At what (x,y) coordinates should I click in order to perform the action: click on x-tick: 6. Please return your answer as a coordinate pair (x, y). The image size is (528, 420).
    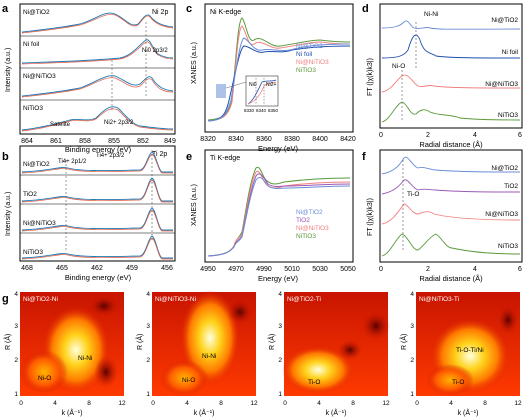
    Looking at the image, I should click on (520, 269).